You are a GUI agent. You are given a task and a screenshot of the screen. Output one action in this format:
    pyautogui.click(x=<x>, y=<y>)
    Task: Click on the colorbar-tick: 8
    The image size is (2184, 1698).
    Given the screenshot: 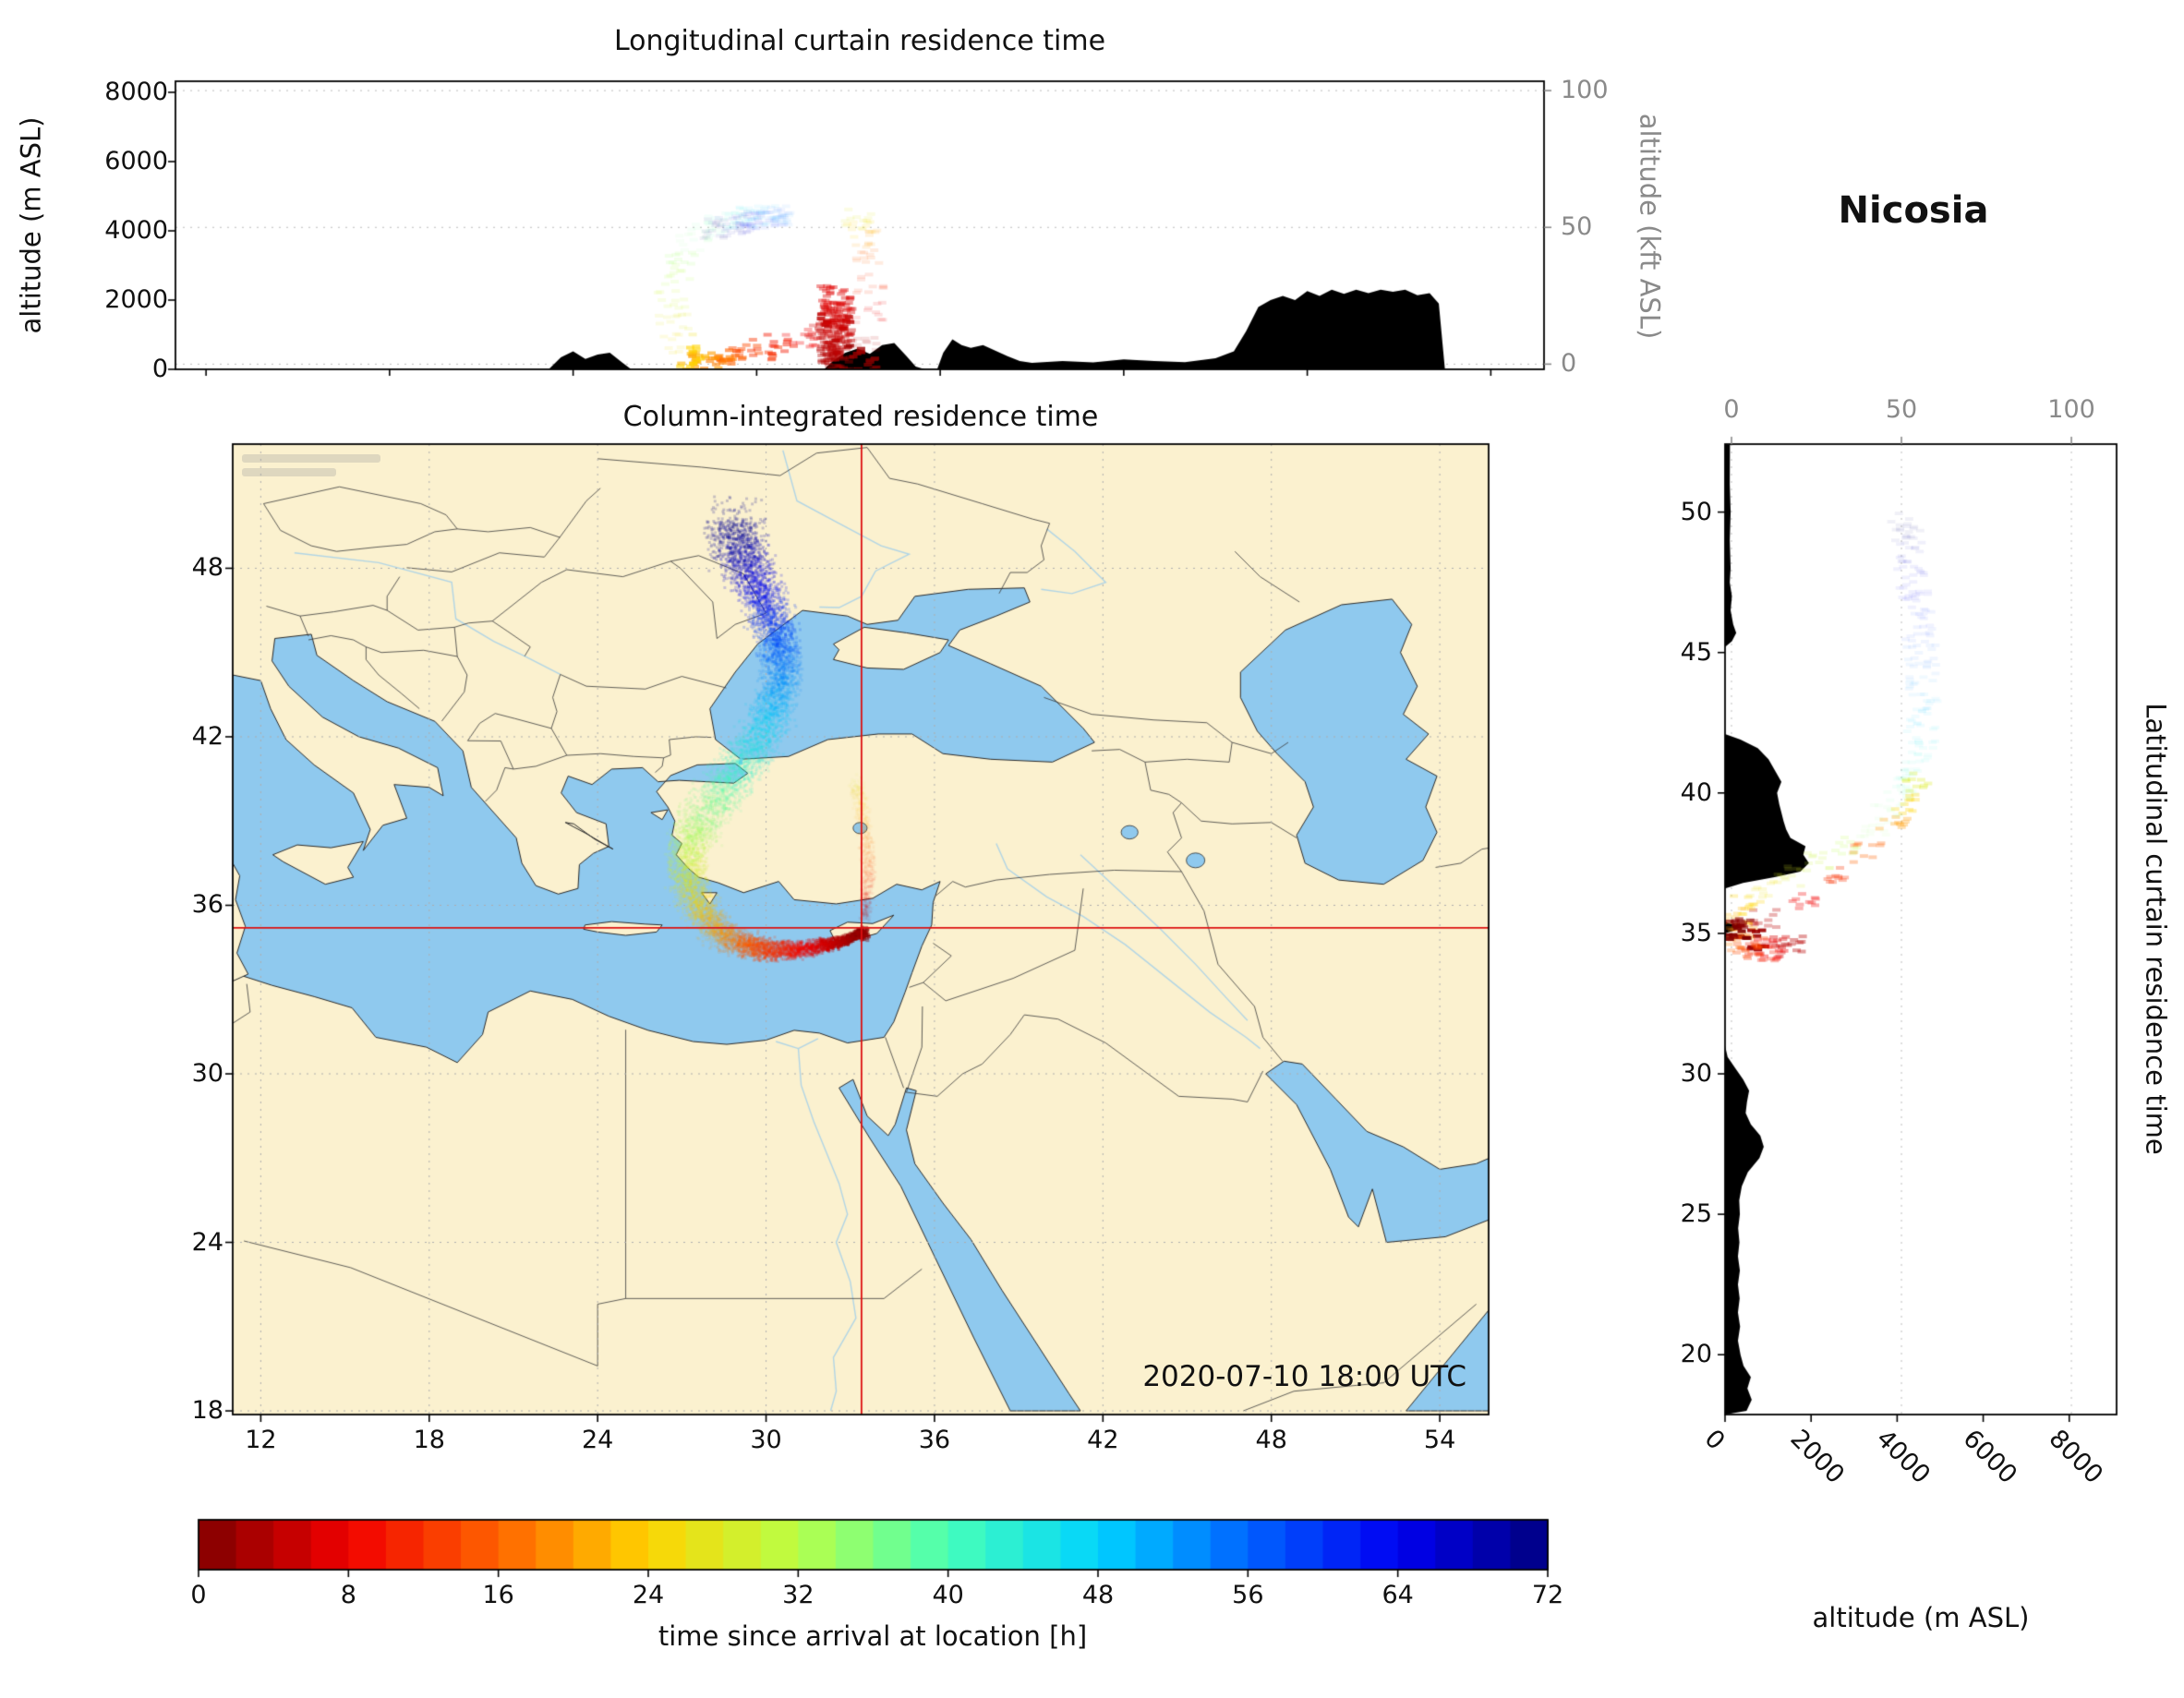 What is the action you would take?
    pyautogui.click(x=348, y=1595)
    